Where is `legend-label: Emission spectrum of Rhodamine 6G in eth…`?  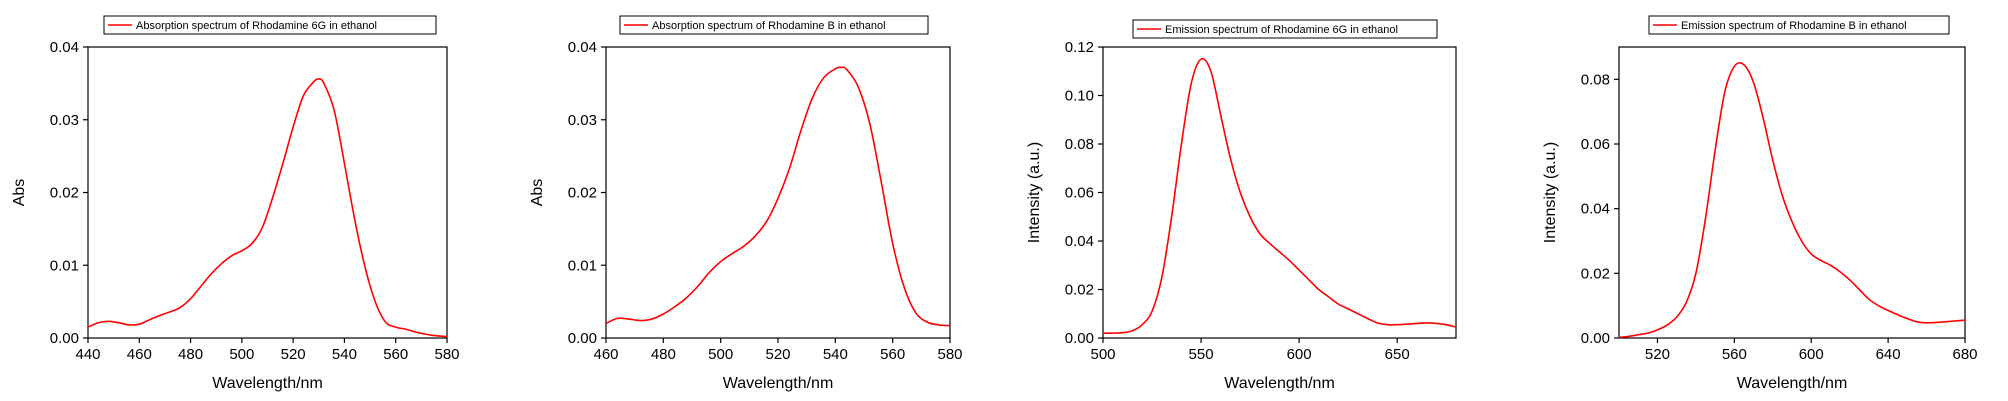
legend-label: Emission spectrum of Rhodamine 6G in eth… is located at coordinates (1281, 30).